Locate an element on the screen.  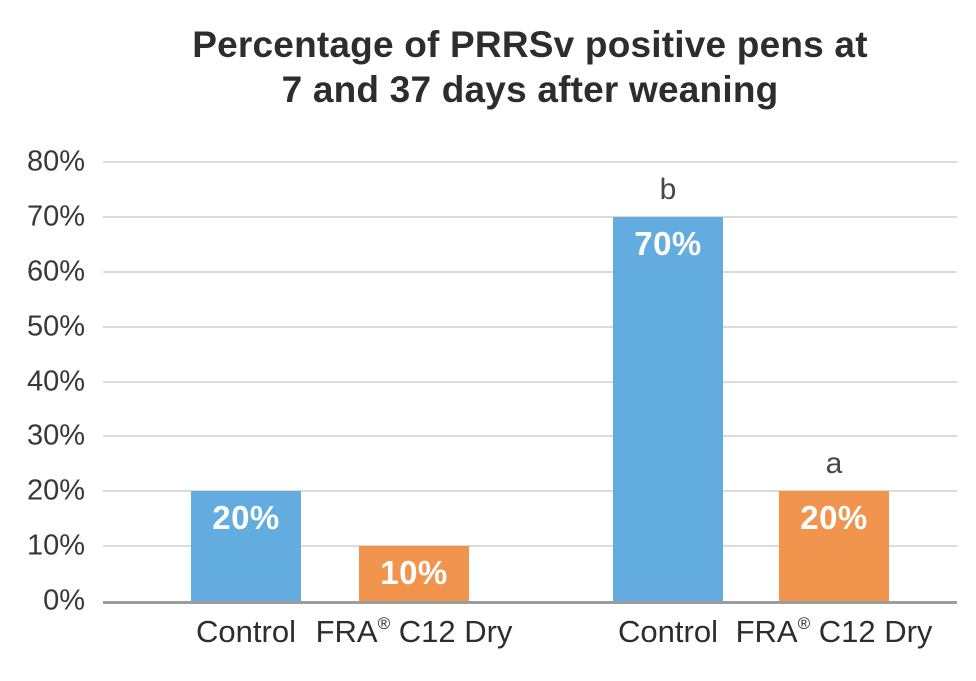
y-axis: 0% 10% 20% 30% 40% 50% 60% 70% 80% is located at coordinates (47, 381).